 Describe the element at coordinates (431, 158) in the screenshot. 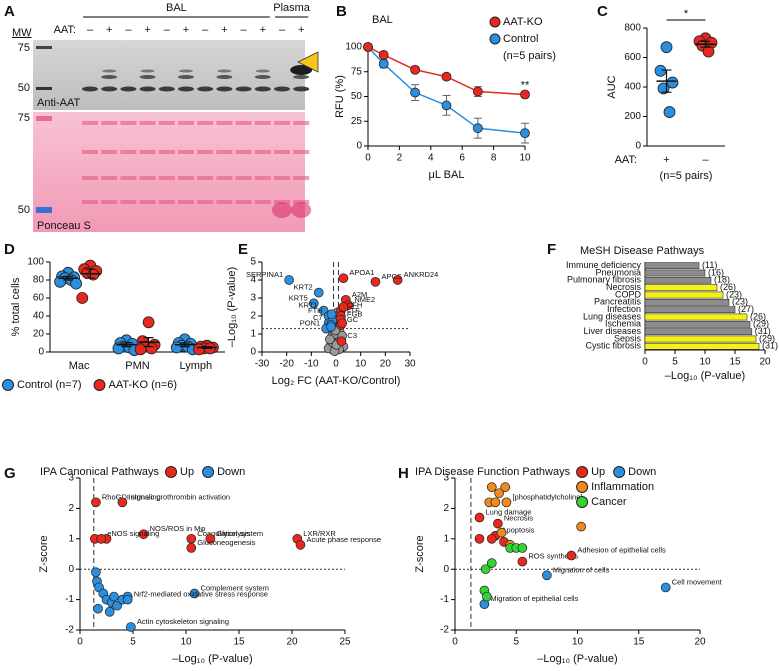

I see `x-tick-label: 4` at that location.